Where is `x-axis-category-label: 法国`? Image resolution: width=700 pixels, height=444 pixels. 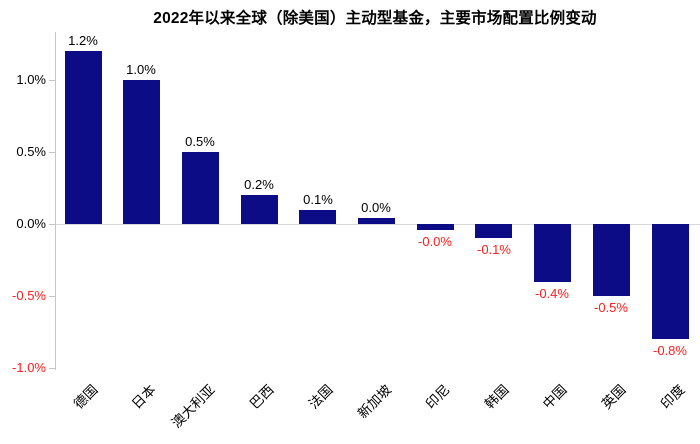
x-axis-category-label: 法国 is located at coordinates (320, 397).